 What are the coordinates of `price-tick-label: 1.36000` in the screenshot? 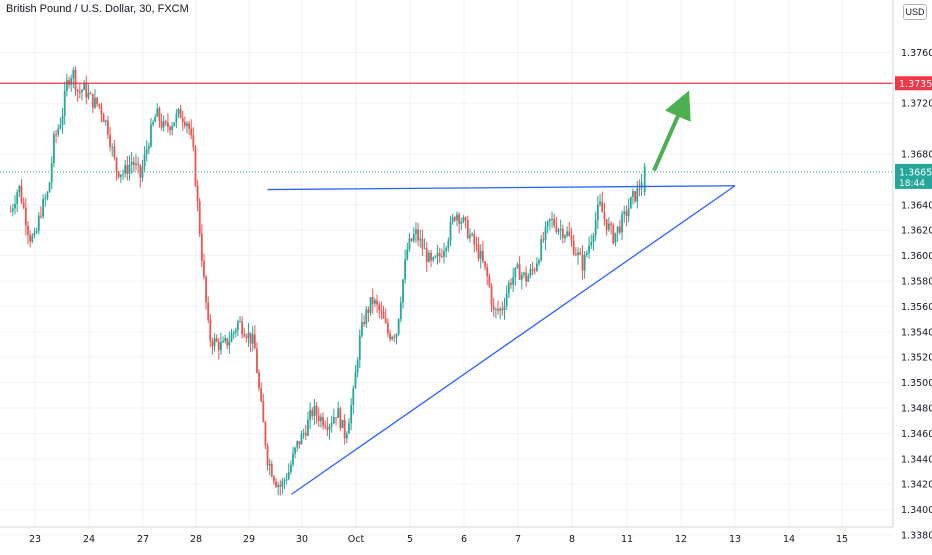 It's located at (916, 256).